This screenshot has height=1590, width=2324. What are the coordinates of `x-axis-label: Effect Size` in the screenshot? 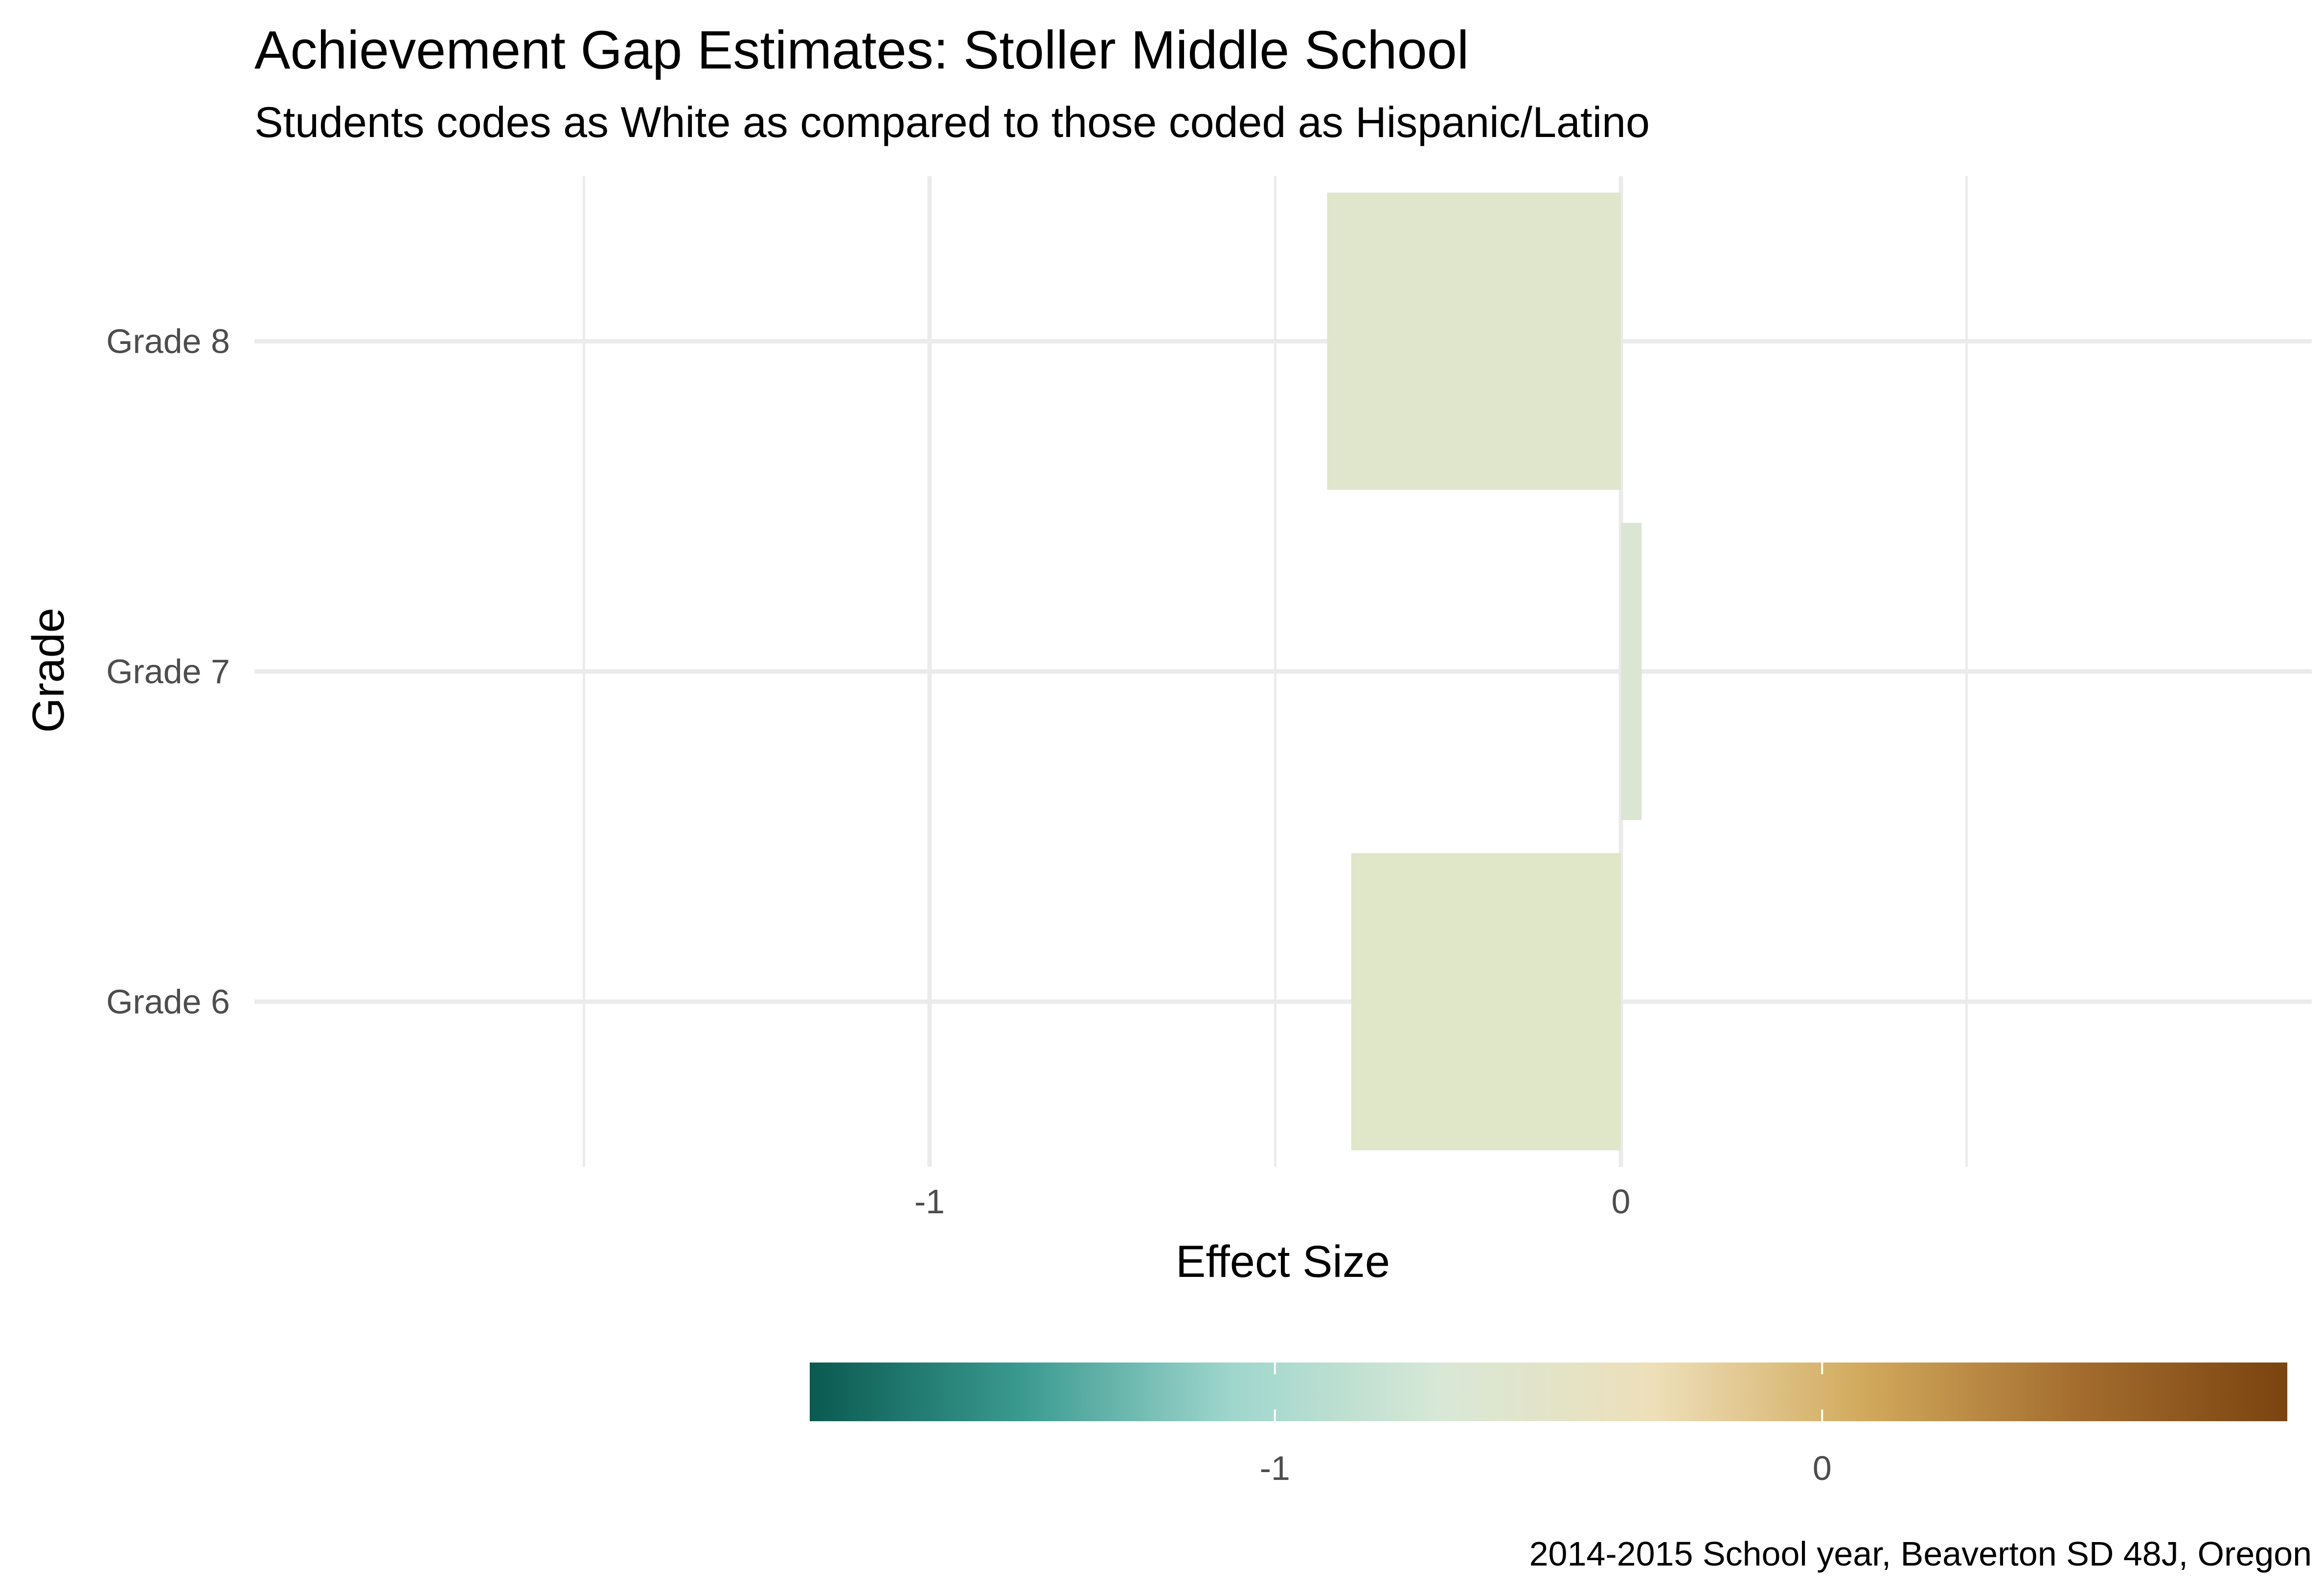 It's located at (1283, 1262).